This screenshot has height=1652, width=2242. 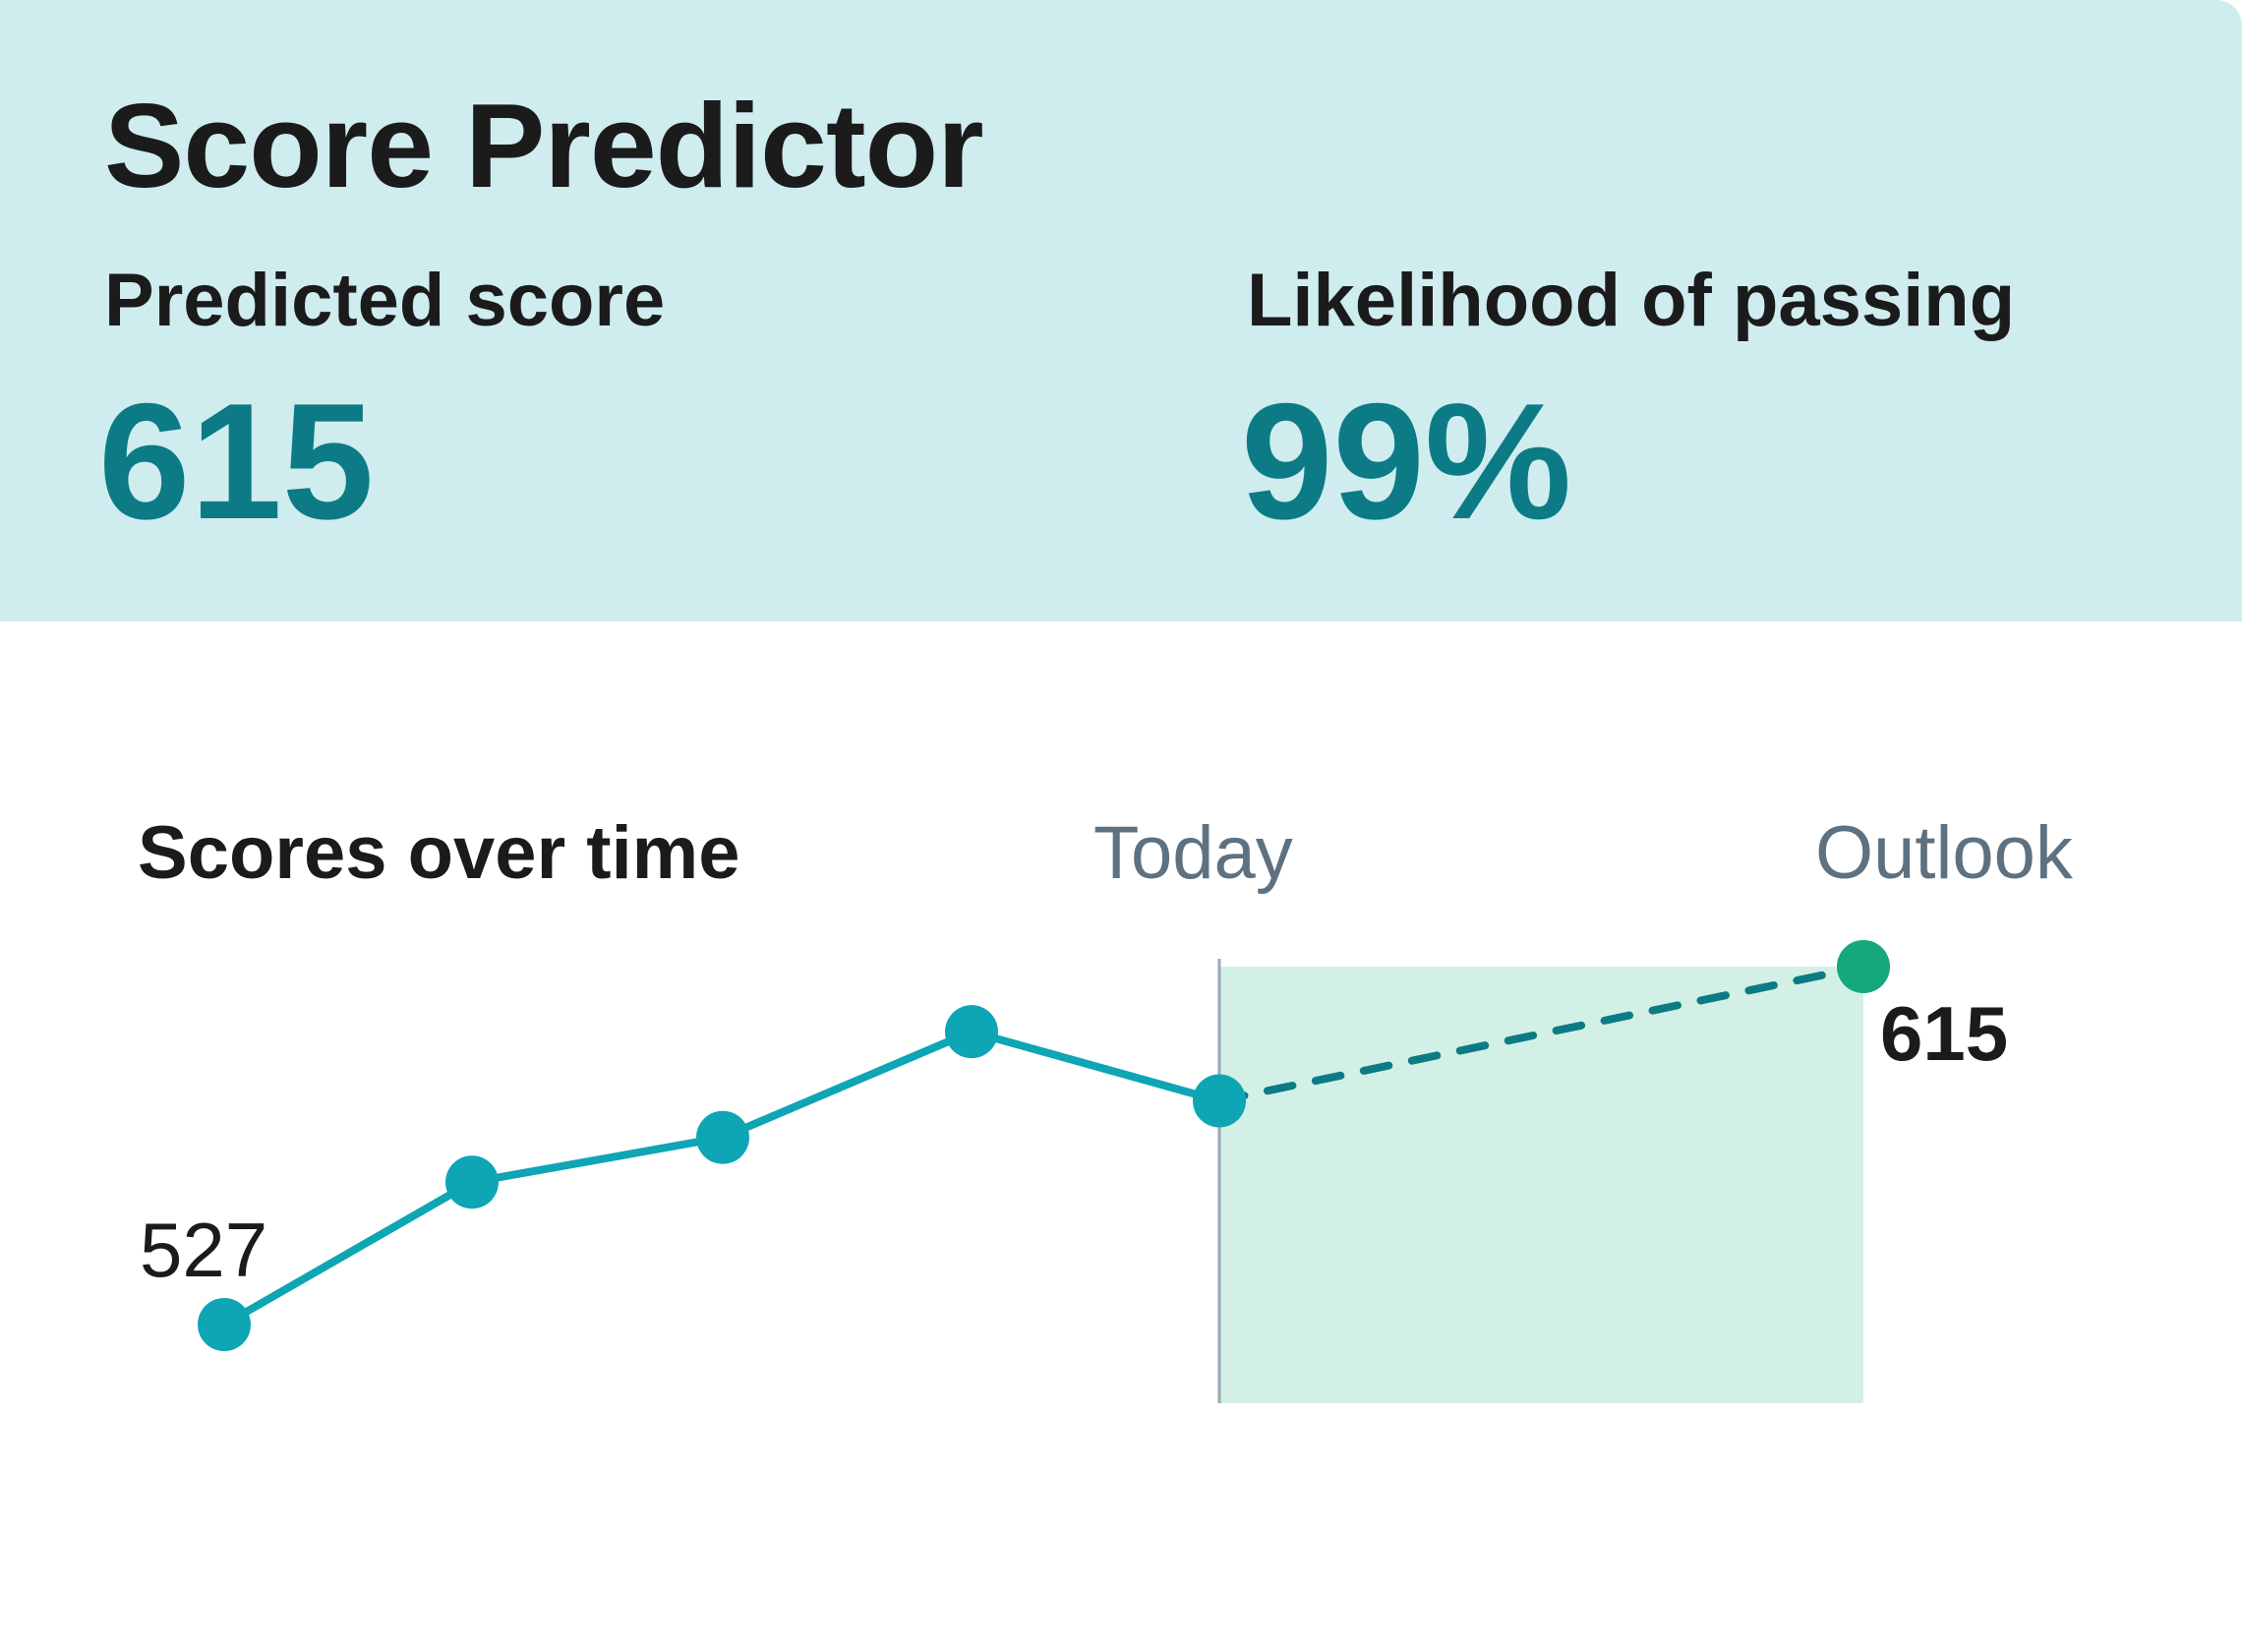 I want to click on chart-title: Scores over time, so click(x=439, y=853).